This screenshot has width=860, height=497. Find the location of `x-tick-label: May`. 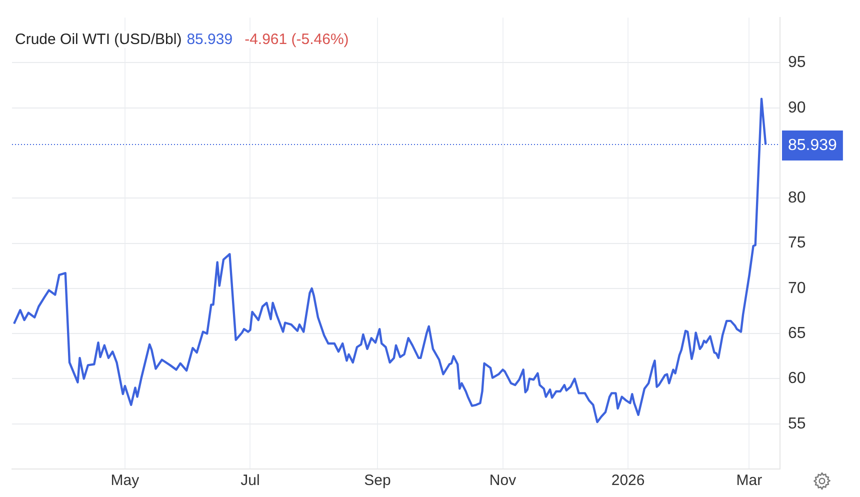

x-tick-label: May is located at coordinates (125, 481).